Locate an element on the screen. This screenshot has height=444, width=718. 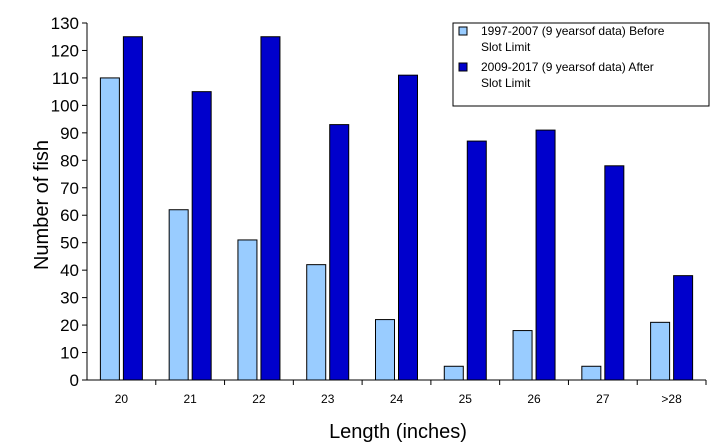
y-tick-label: 110 is located at coordinates (65, 78).